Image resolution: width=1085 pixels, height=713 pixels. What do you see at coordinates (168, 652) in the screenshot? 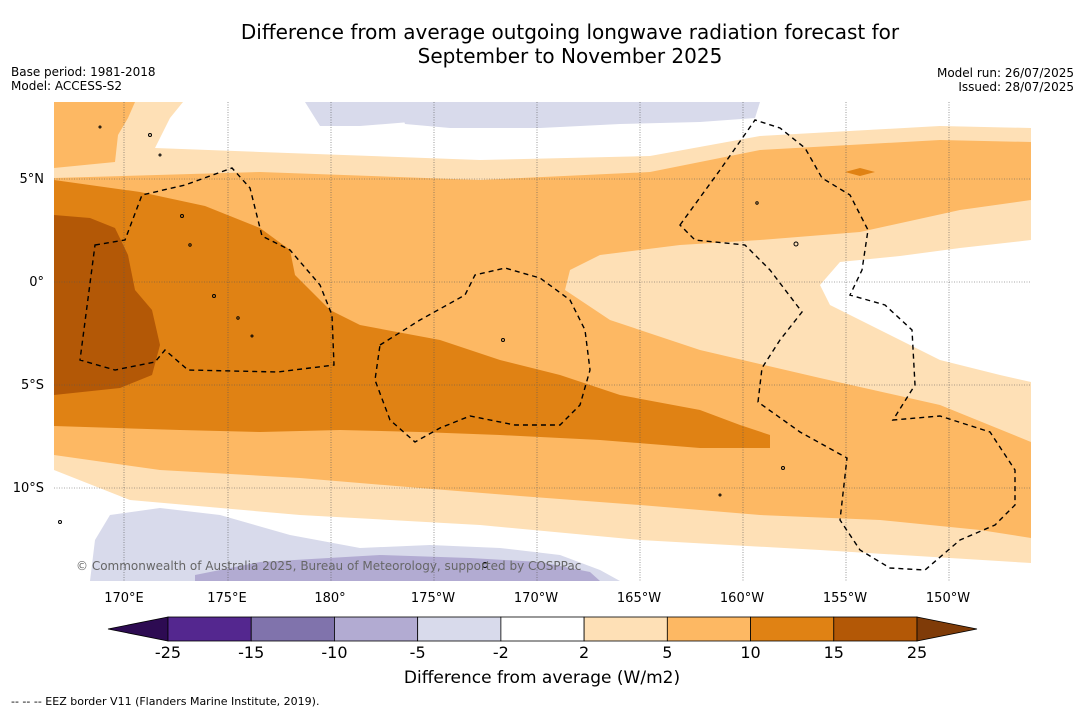
I see `colorbar-tick: -25` at bounding box center [168, 652].